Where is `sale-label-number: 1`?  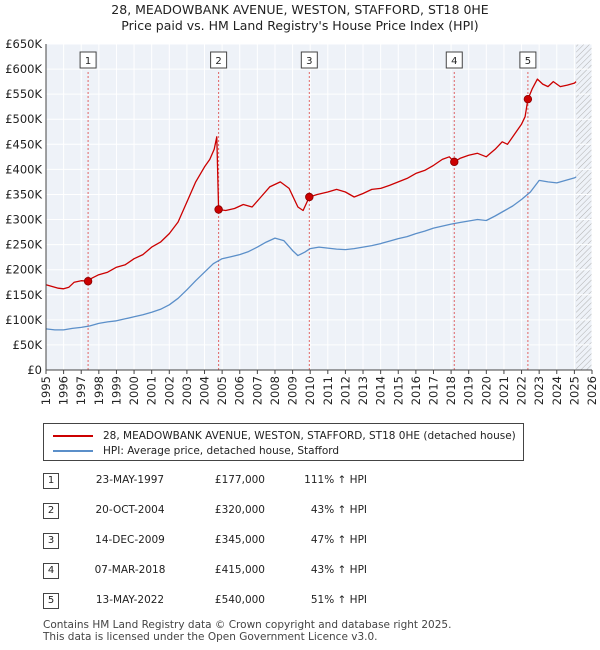 sale-label-number: 1 is located at coordinates (88, 61).